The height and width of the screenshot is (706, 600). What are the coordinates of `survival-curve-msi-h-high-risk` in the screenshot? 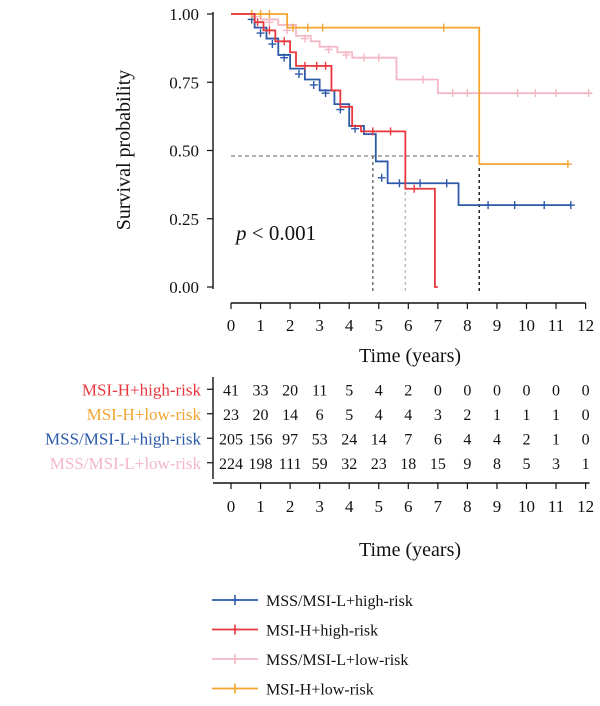 It's located at (334, 150).